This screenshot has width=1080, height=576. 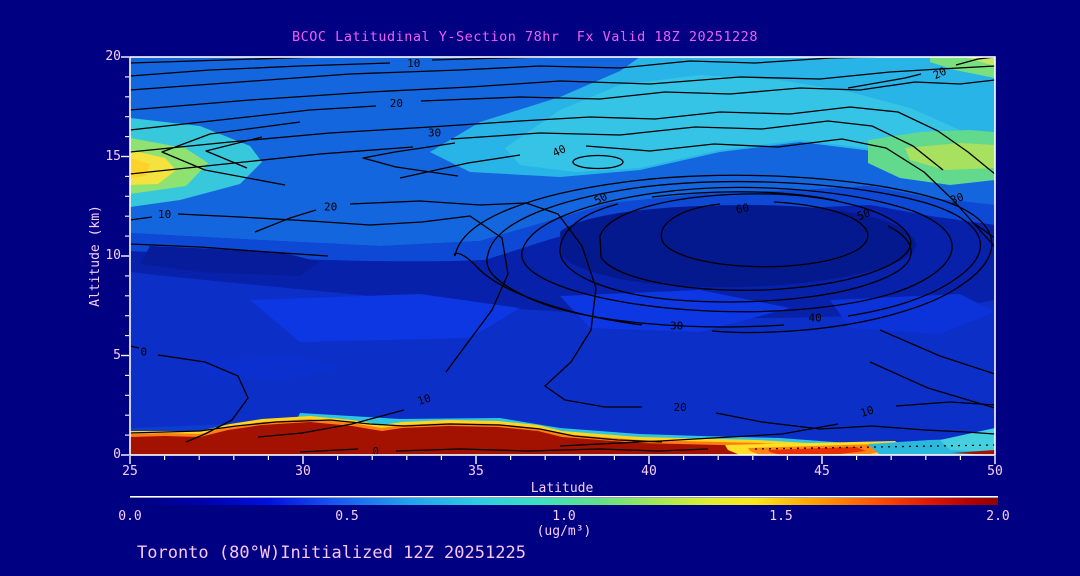 I want to click on y-axis-label: Altitude (km), so click(x=95, y=256).